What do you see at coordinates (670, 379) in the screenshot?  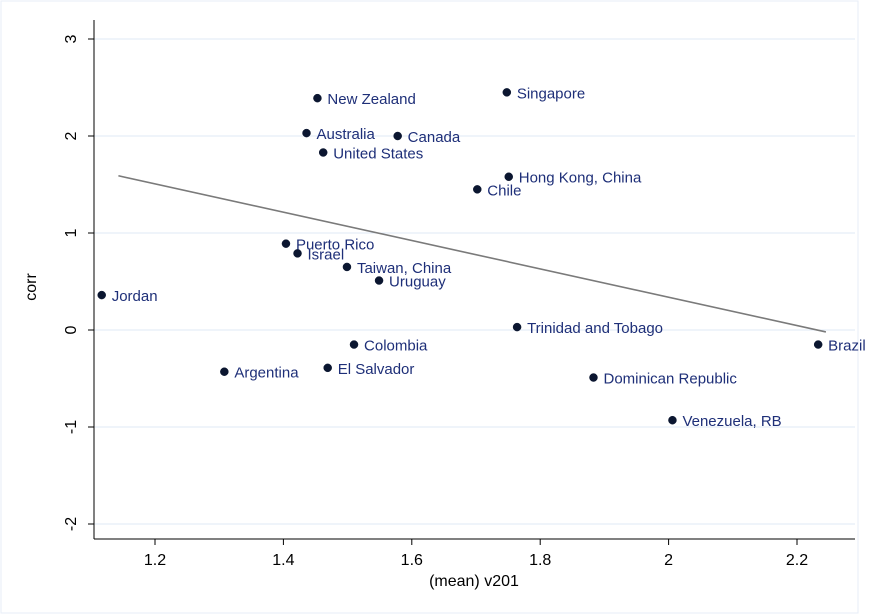 I see `point-label-16: Dominican Republic` at bounding box center [670, 379].